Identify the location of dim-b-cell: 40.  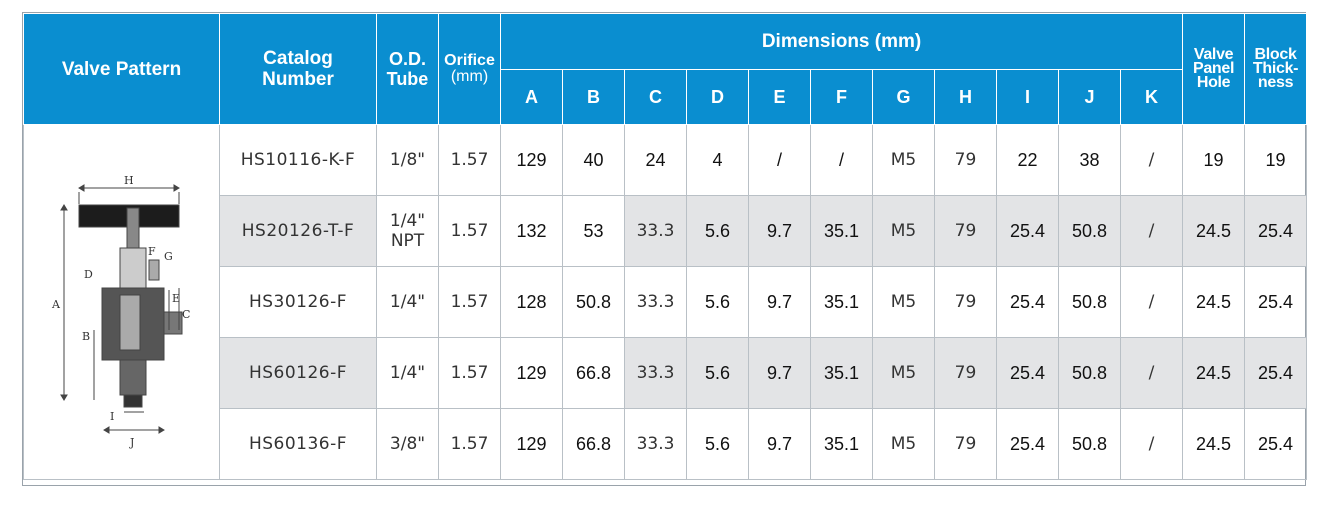
(593, 160).